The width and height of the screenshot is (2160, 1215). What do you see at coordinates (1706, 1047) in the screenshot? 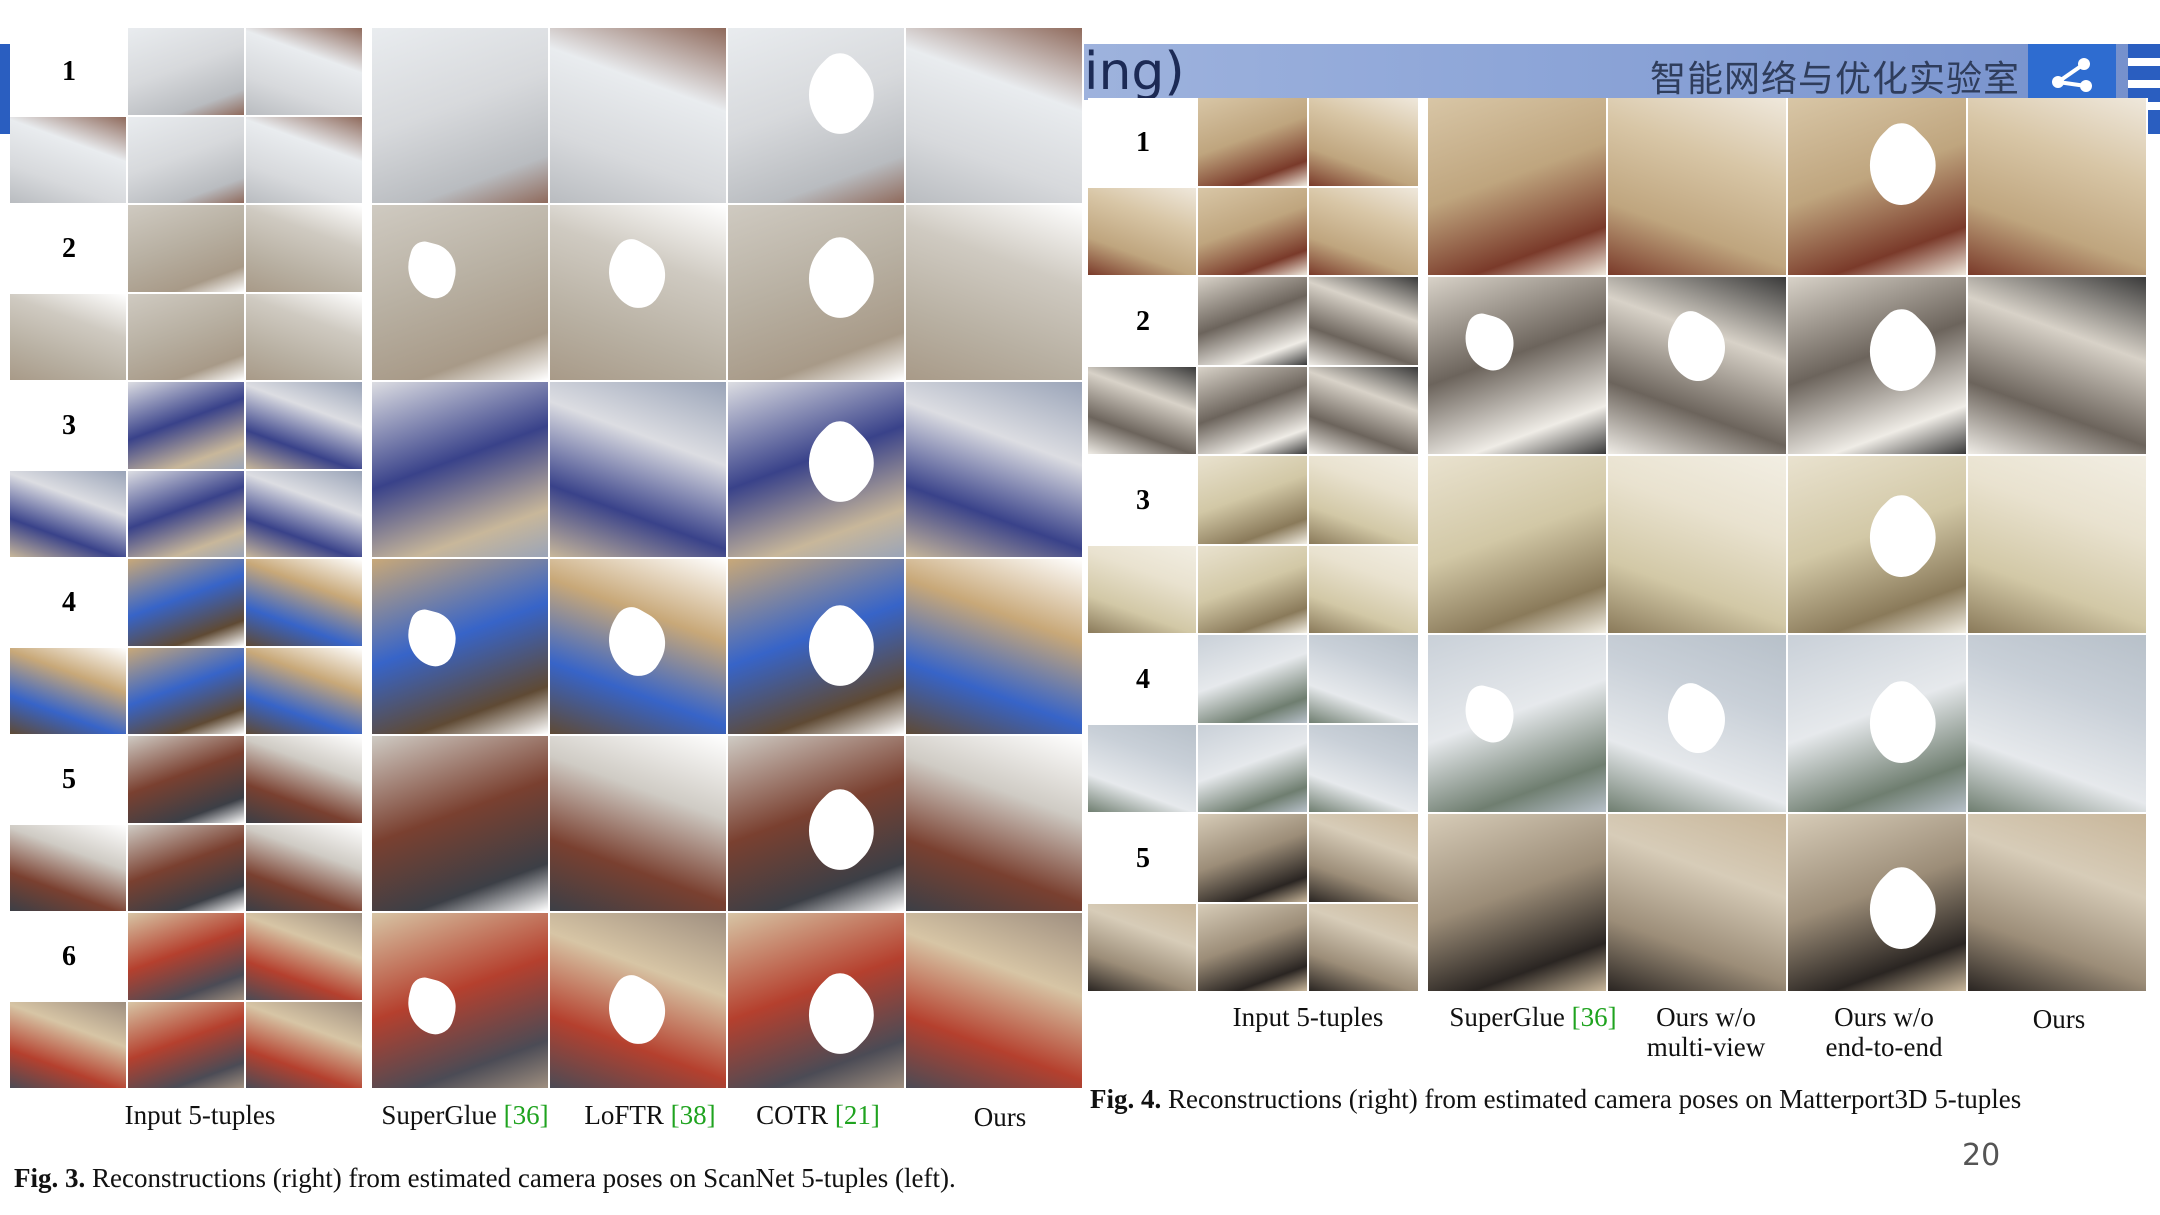
I see `fig4-wo-multiview-line2: multi-view` at bounding box center [1706, 1047].